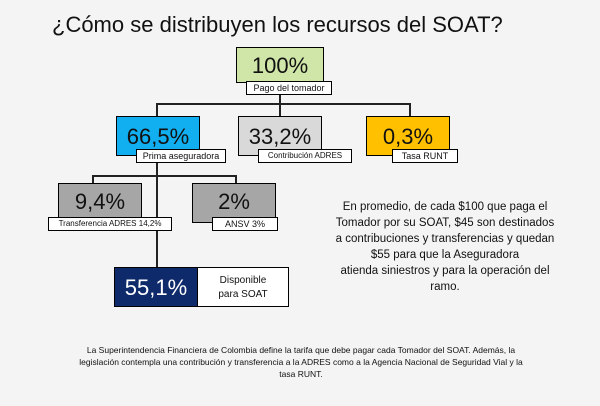 This screenshot has width=600, height=406. Describe the element at coordinates (93, 179) in the screenshot. I see `connector-to-transferencia` at that location.